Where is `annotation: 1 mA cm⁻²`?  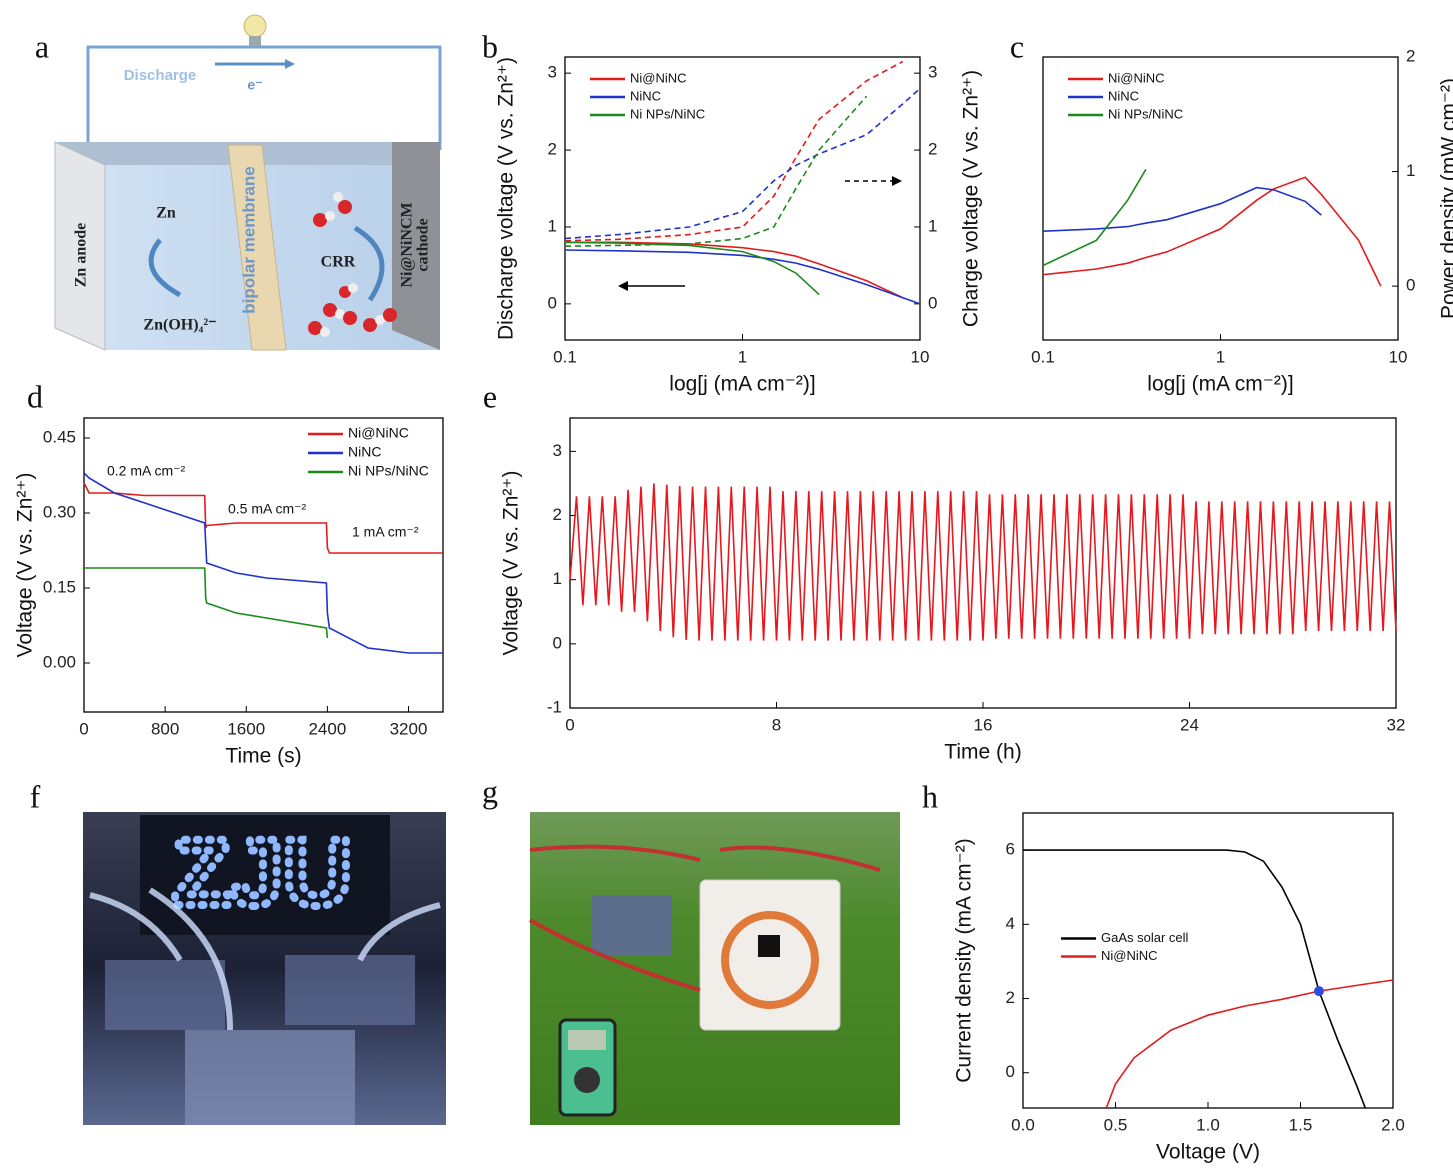 annotation: 1 mA cm⁻² is located at coordinates (385, 532).